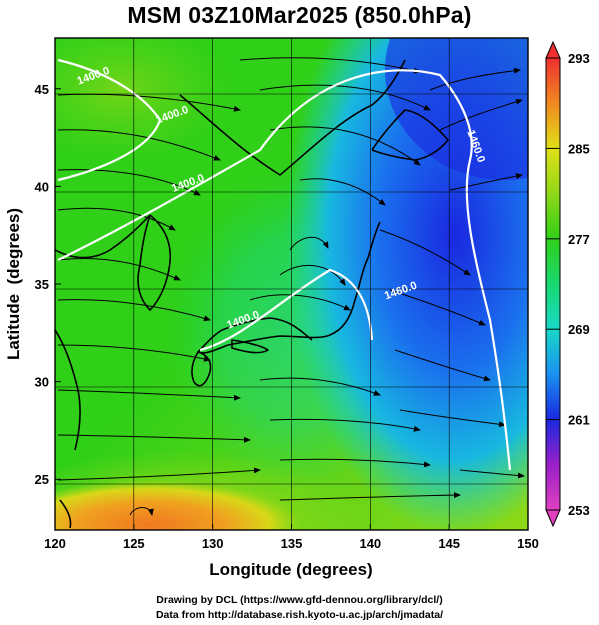  I want to click on colorbar: 253 261 269 277 285 293, so click(567, 284).